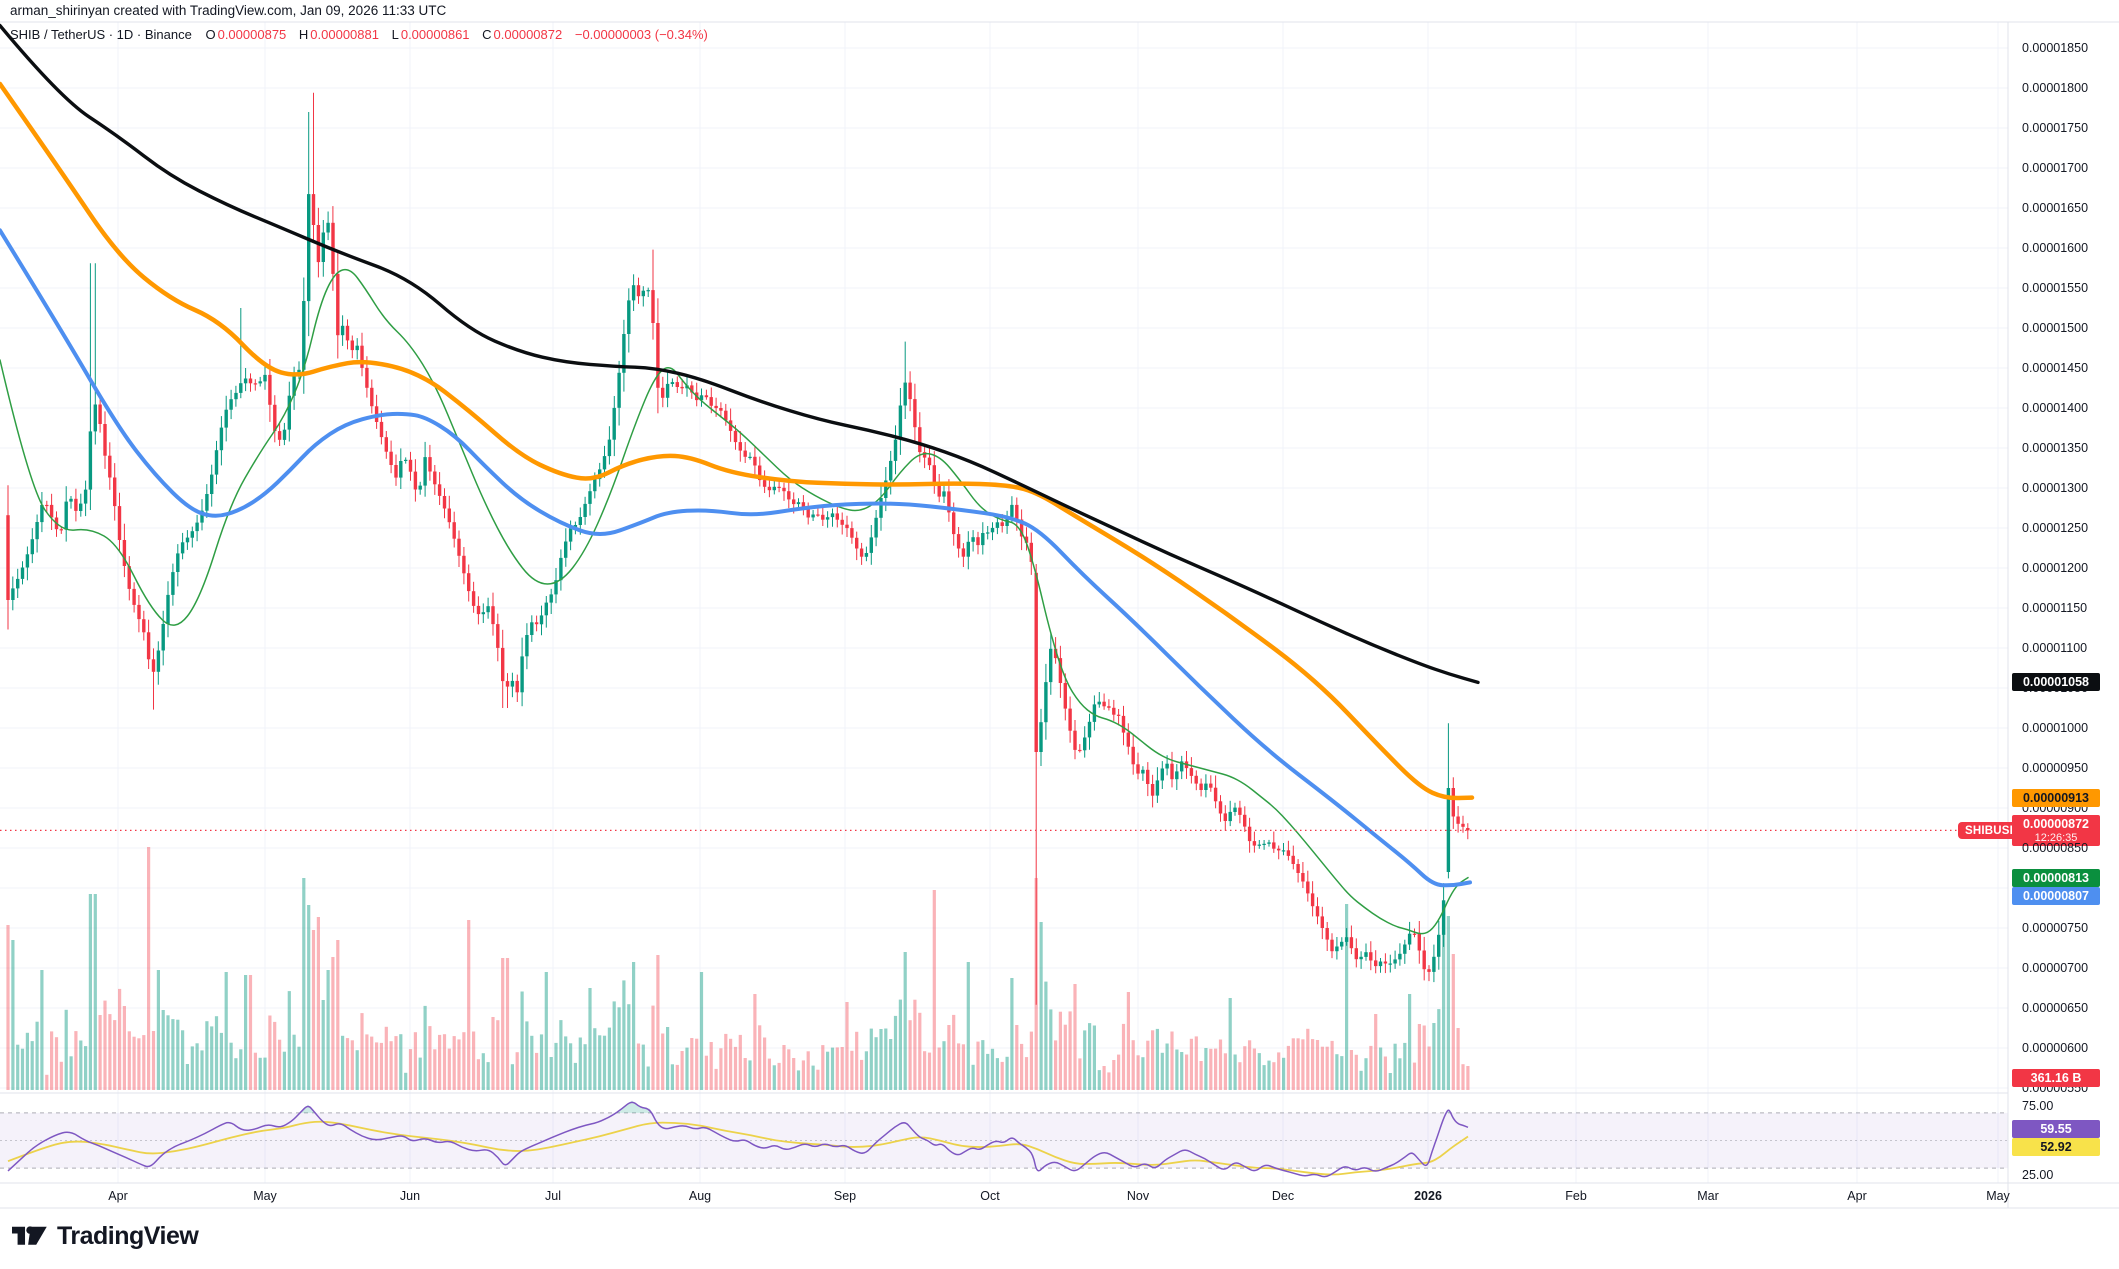 This screenshot has height=1269, width=2119. What do you see at coordinates (2055, 728) in the screenshot?
I see `price-tick-label: 0.00001000` at bounding box center [2055, 728].